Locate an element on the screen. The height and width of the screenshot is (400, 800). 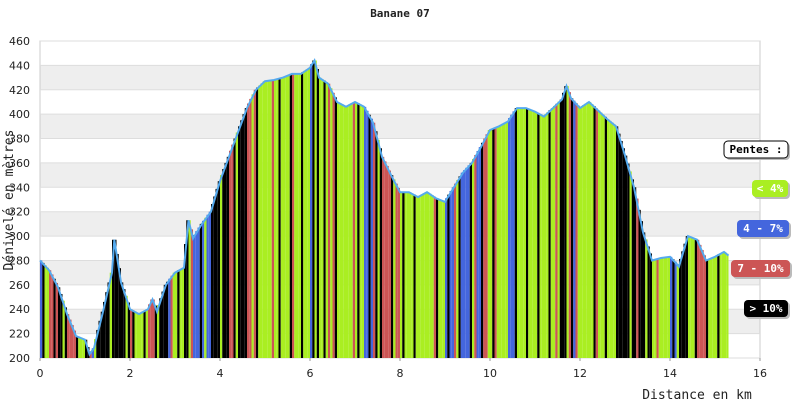
y-tick-label: 300 is located at coordinates (19, 236).